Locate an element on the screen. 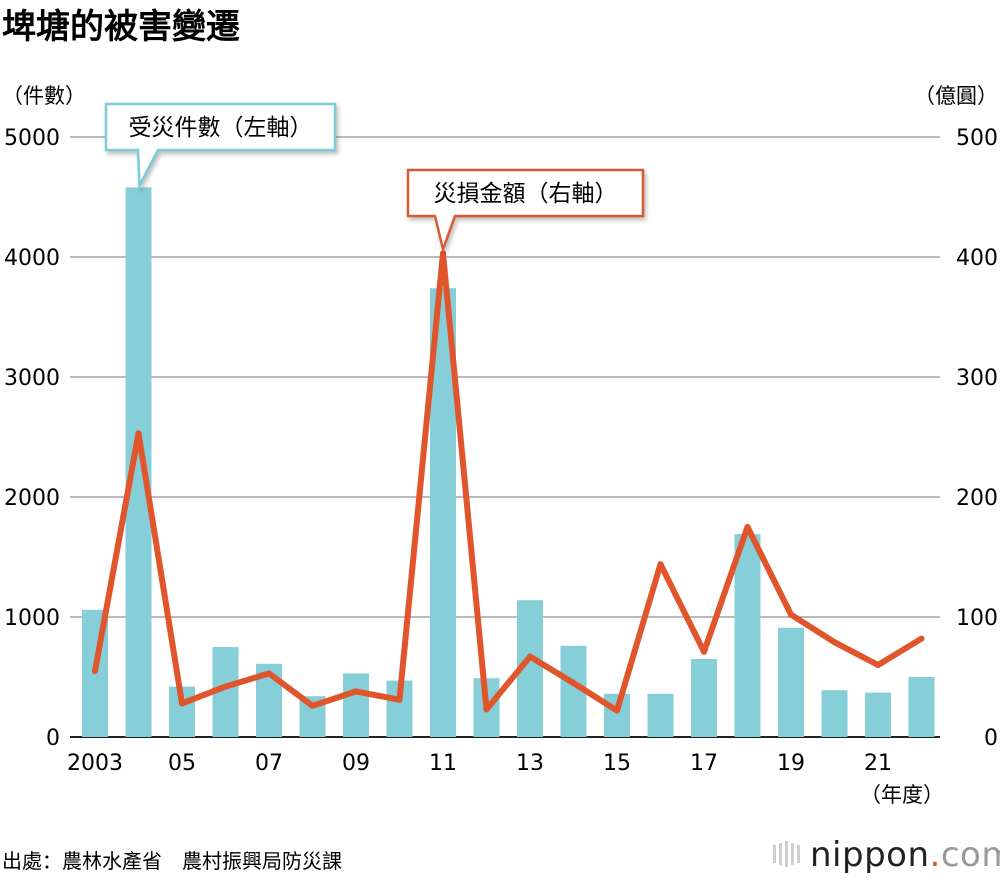  x-tick-label: 2003 is located at coordinates (95, 763).